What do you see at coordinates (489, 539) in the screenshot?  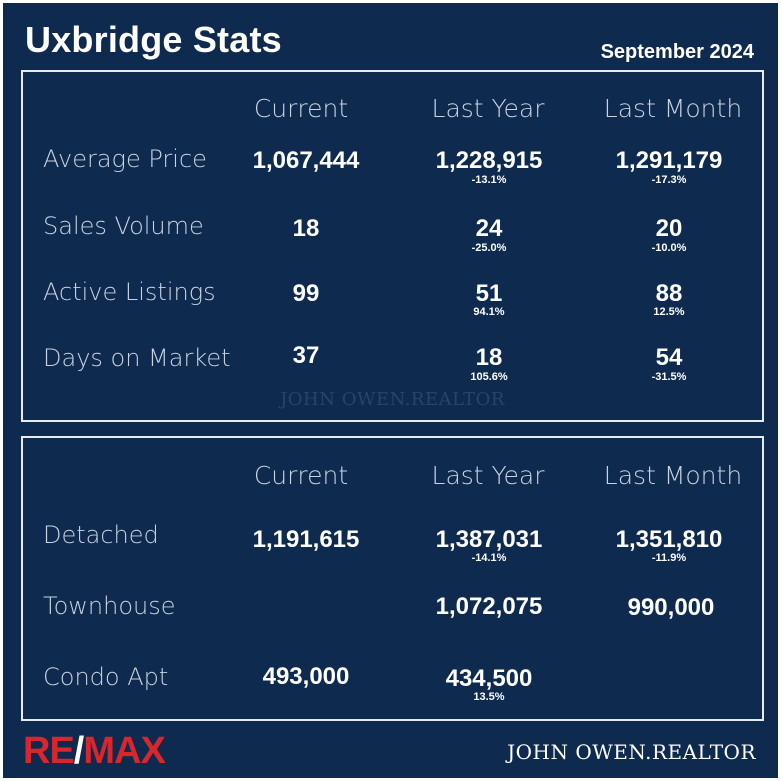 I see `detached-last-year: 1,387,031` at bounding box center [489, 539].